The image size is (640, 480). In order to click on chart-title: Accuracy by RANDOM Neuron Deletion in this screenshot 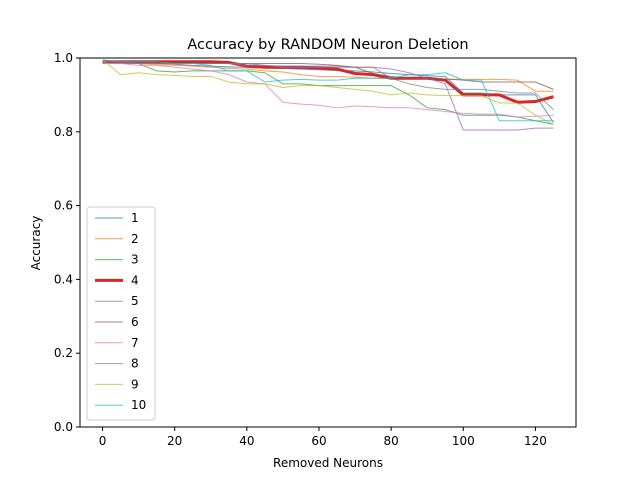, I will do `click(327, 45)`.